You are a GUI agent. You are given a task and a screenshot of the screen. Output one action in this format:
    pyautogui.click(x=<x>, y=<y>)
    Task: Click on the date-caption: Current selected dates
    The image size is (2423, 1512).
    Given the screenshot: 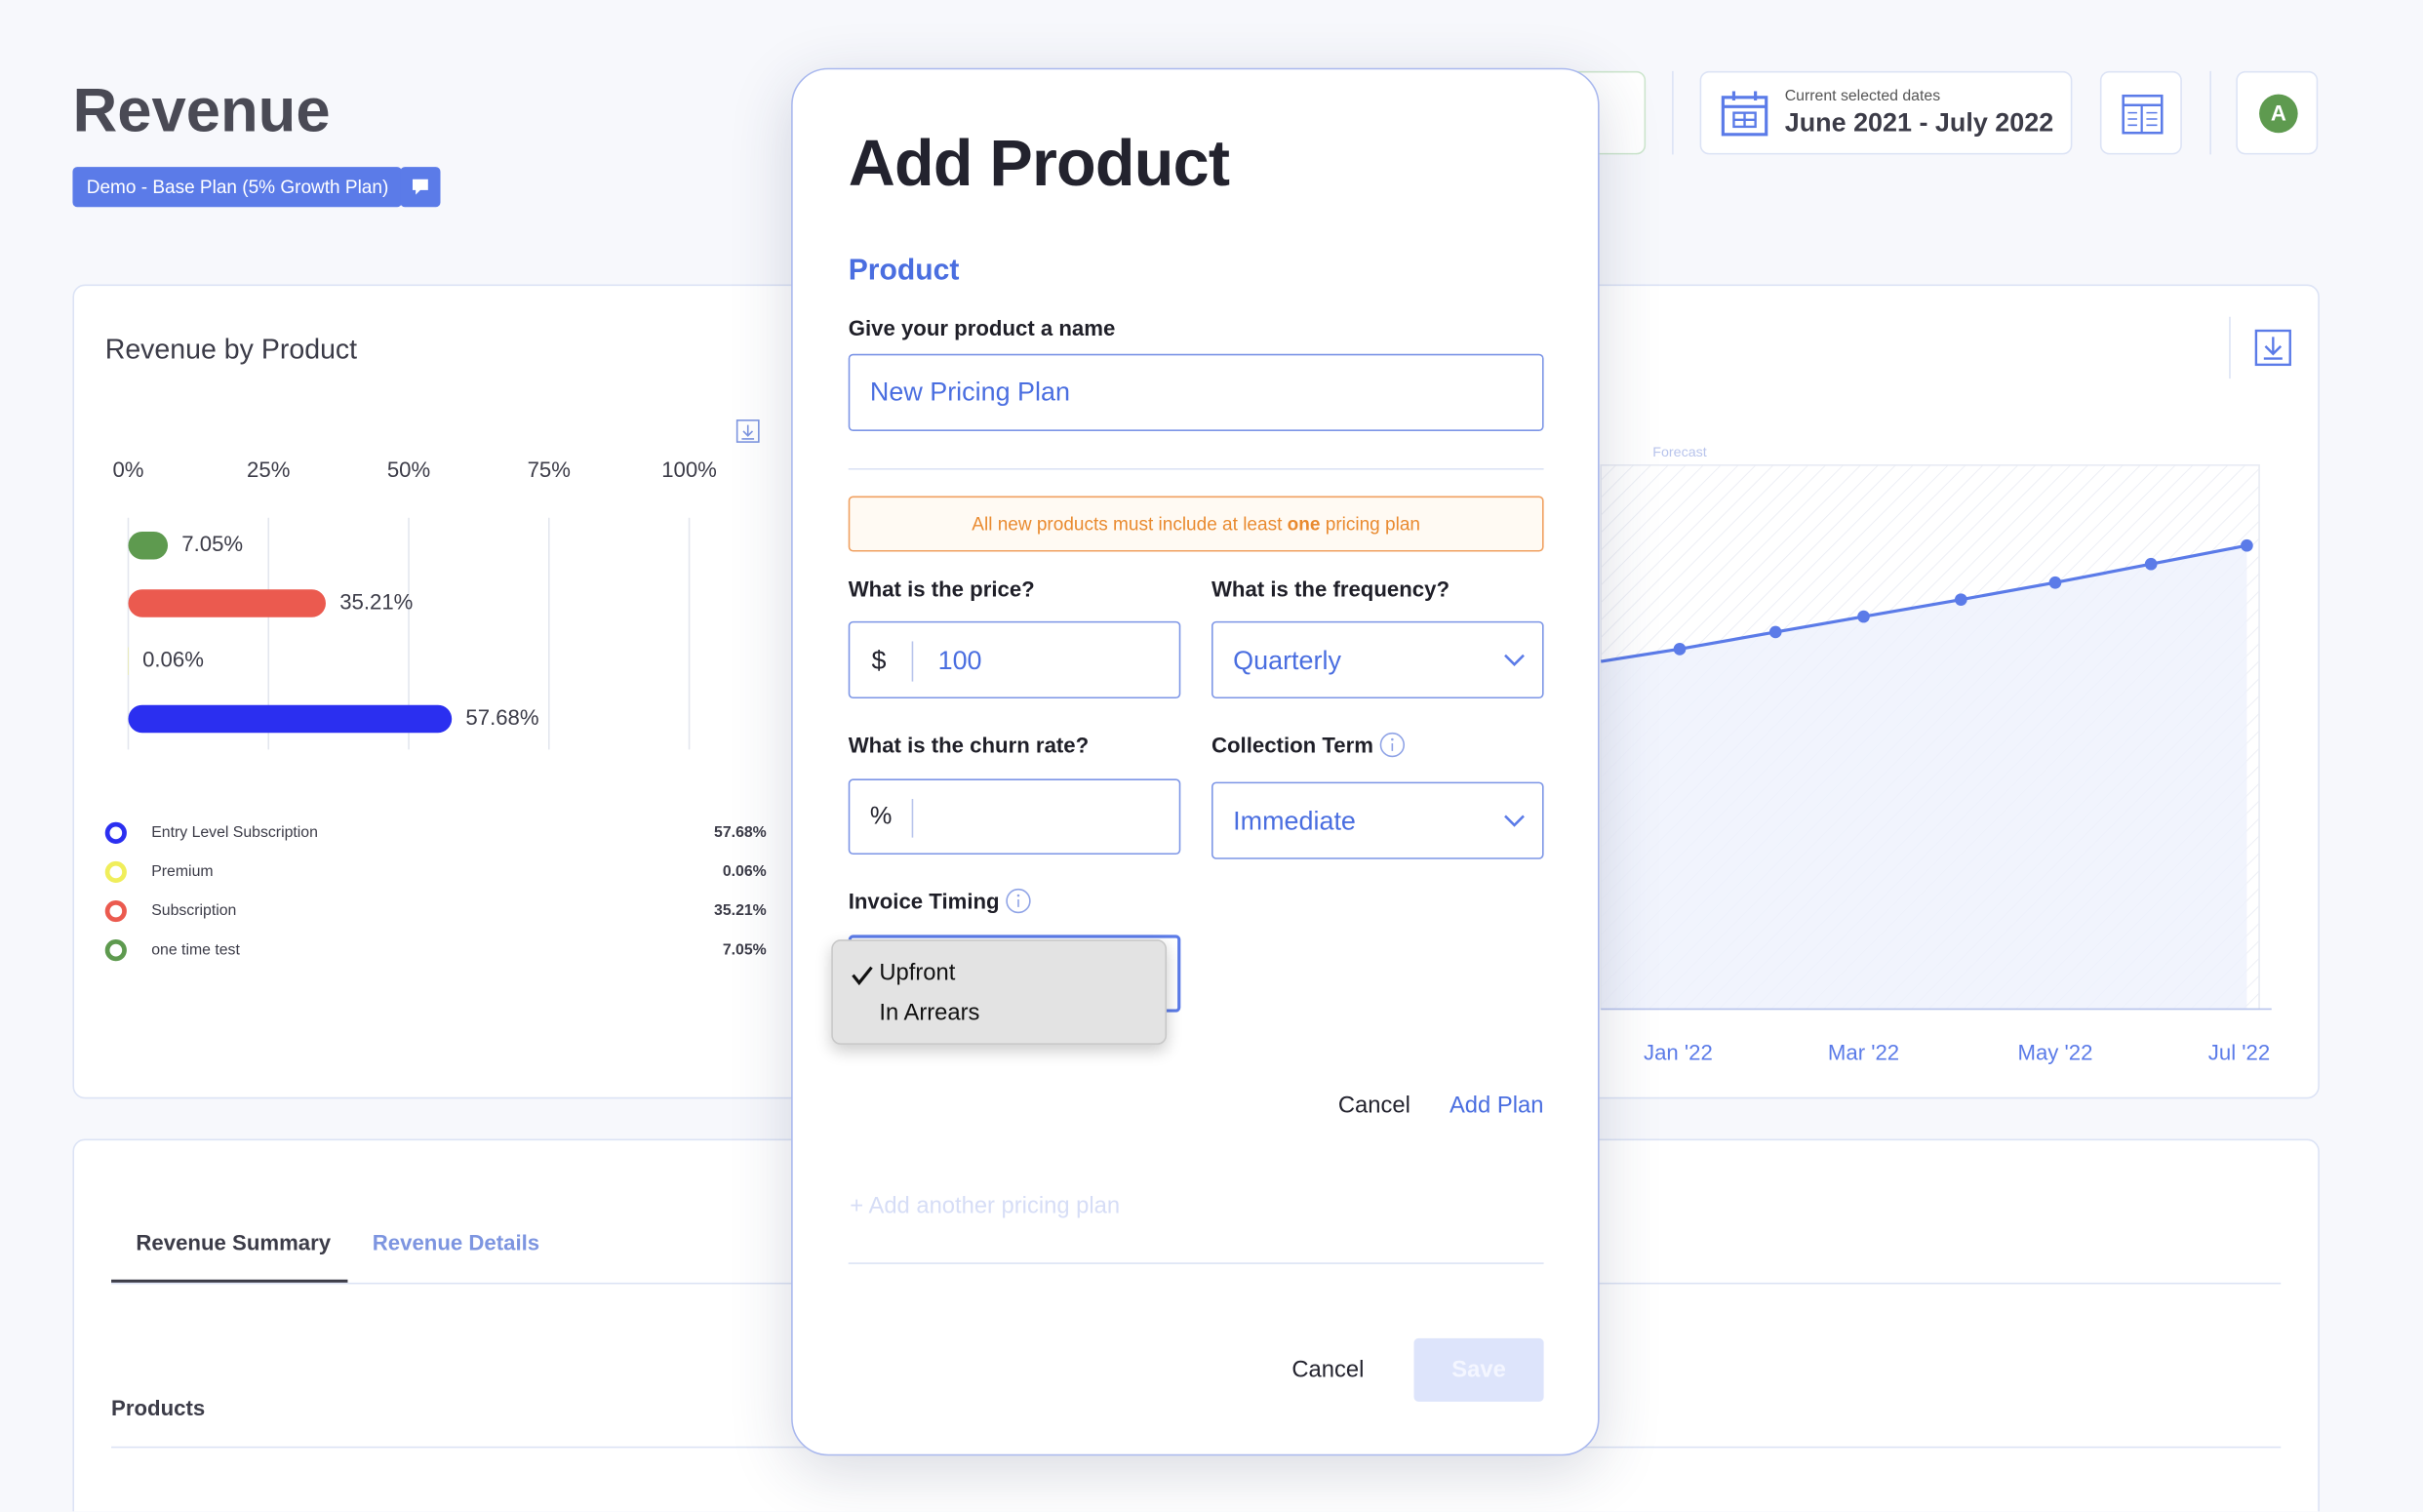 What is the action you would take?
    pyautogui.click(x=1862, y=96)
    